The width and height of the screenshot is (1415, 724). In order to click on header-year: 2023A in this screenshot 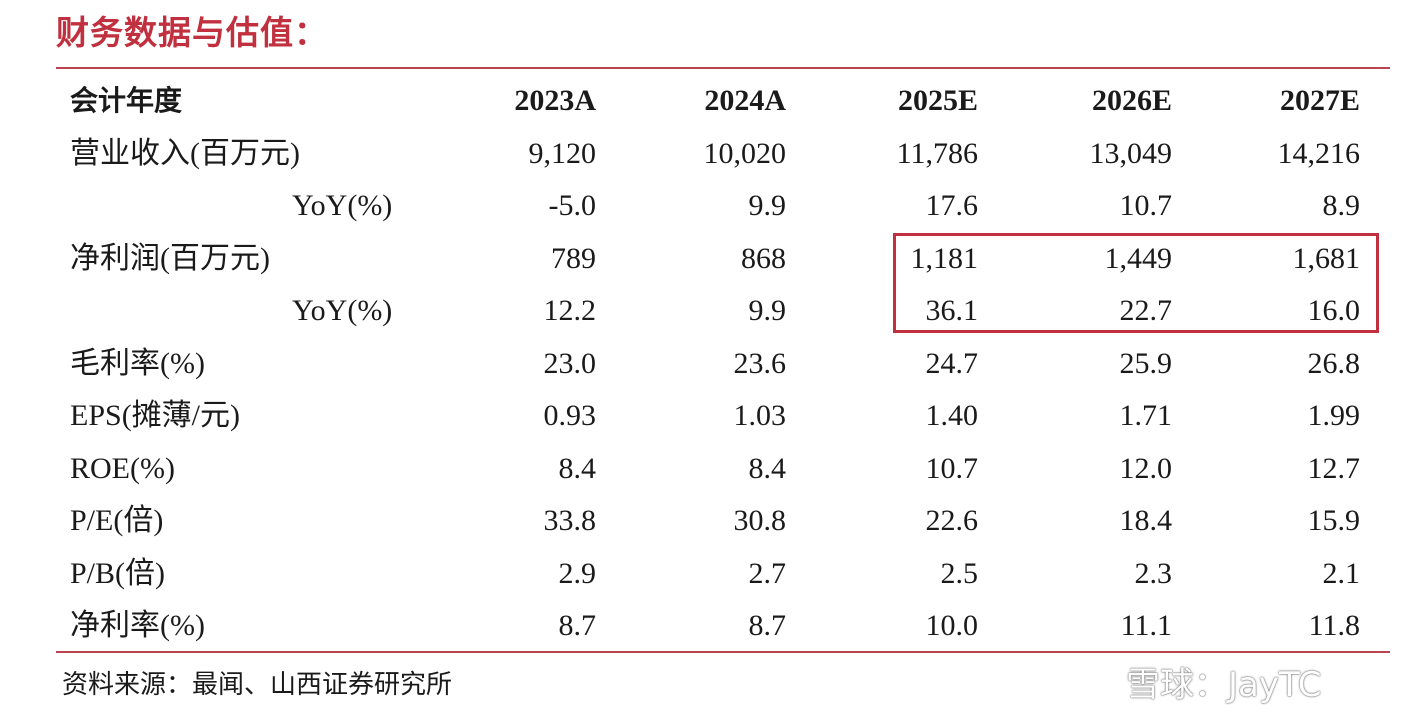, I will do `click(555, 100)`.